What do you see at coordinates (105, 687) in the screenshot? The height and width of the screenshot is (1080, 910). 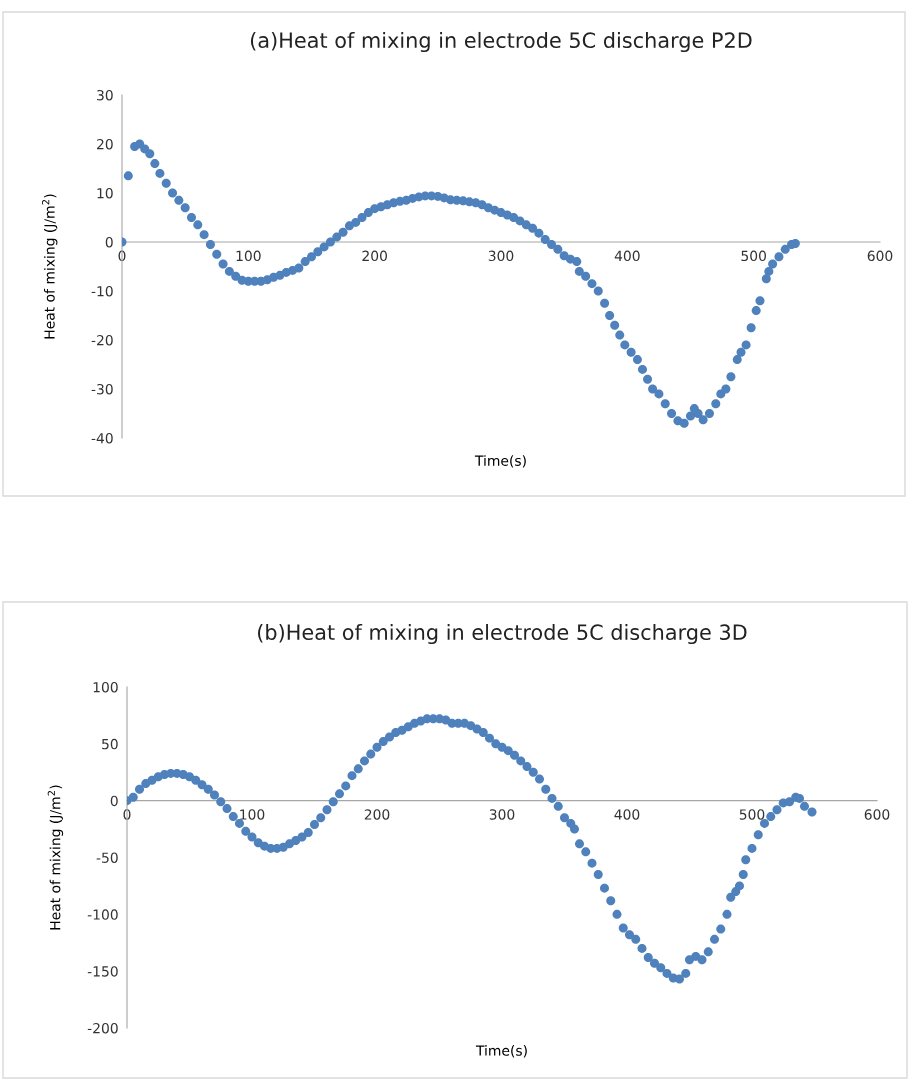 I see `y-tick-label: 100` at bounding box center [105, 687].